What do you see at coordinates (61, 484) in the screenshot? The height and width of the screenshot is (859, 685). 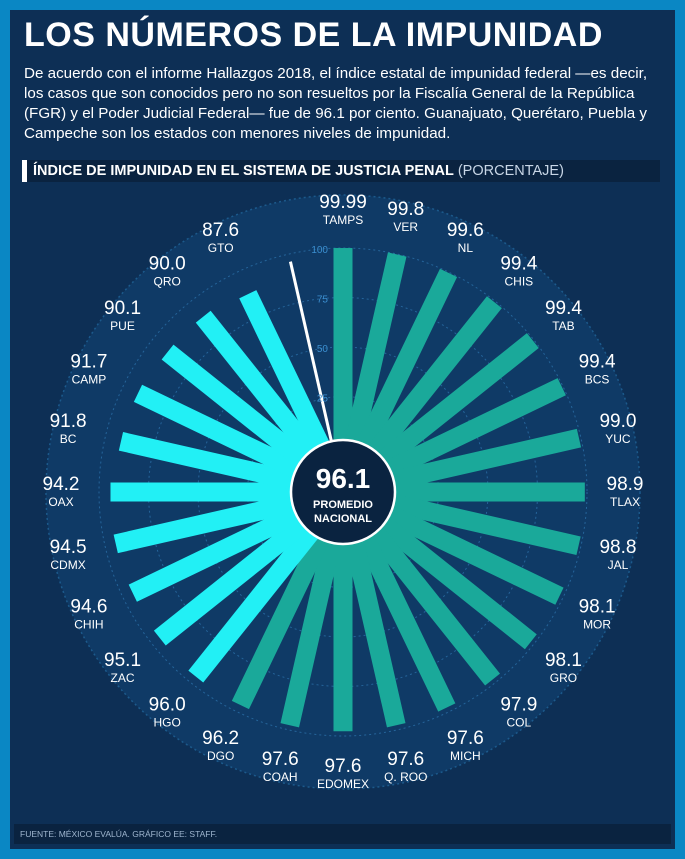 I see `data-label-value: 94.2` at bounding box center [61, 484].